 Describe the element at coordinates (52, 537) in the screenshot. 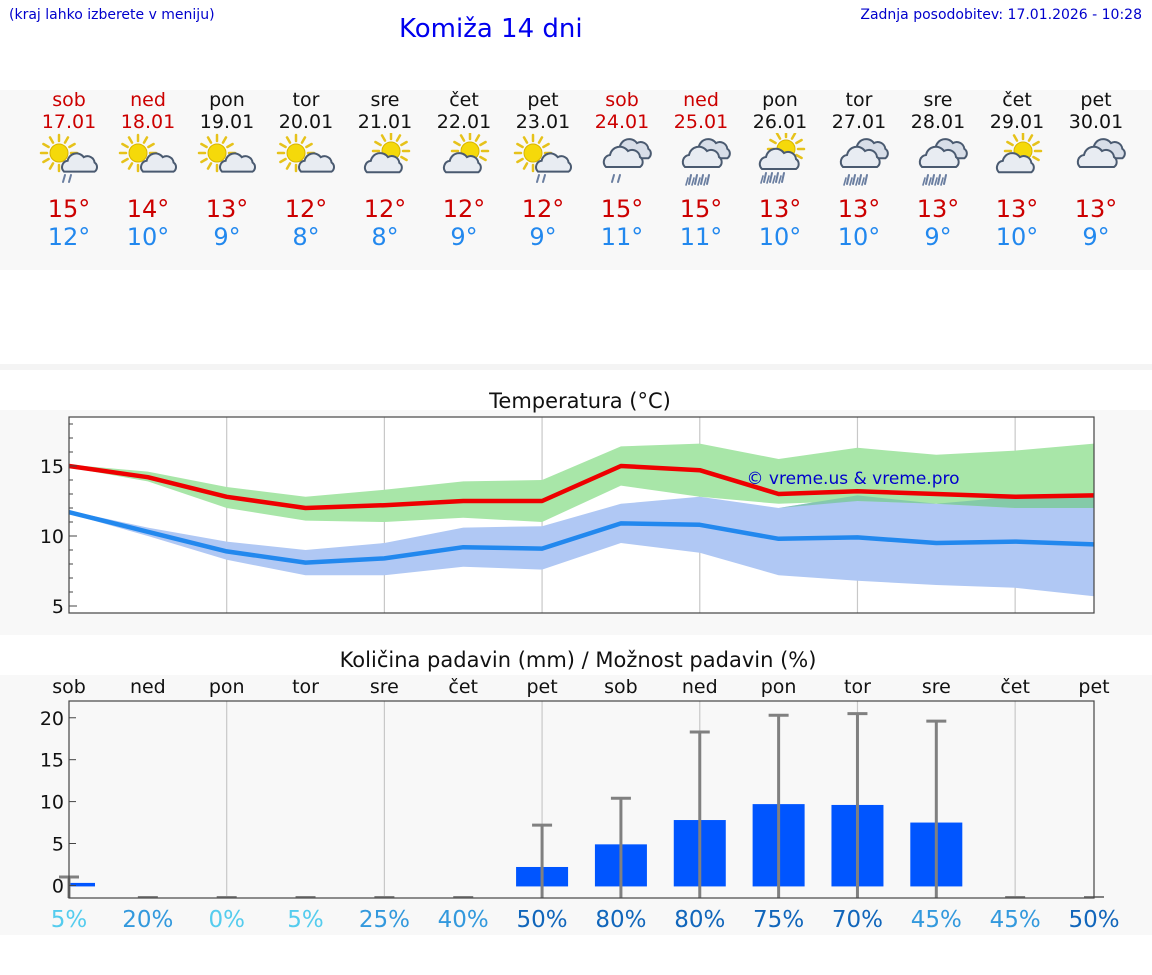

I see `temp-ytick-label: 10` at that location.